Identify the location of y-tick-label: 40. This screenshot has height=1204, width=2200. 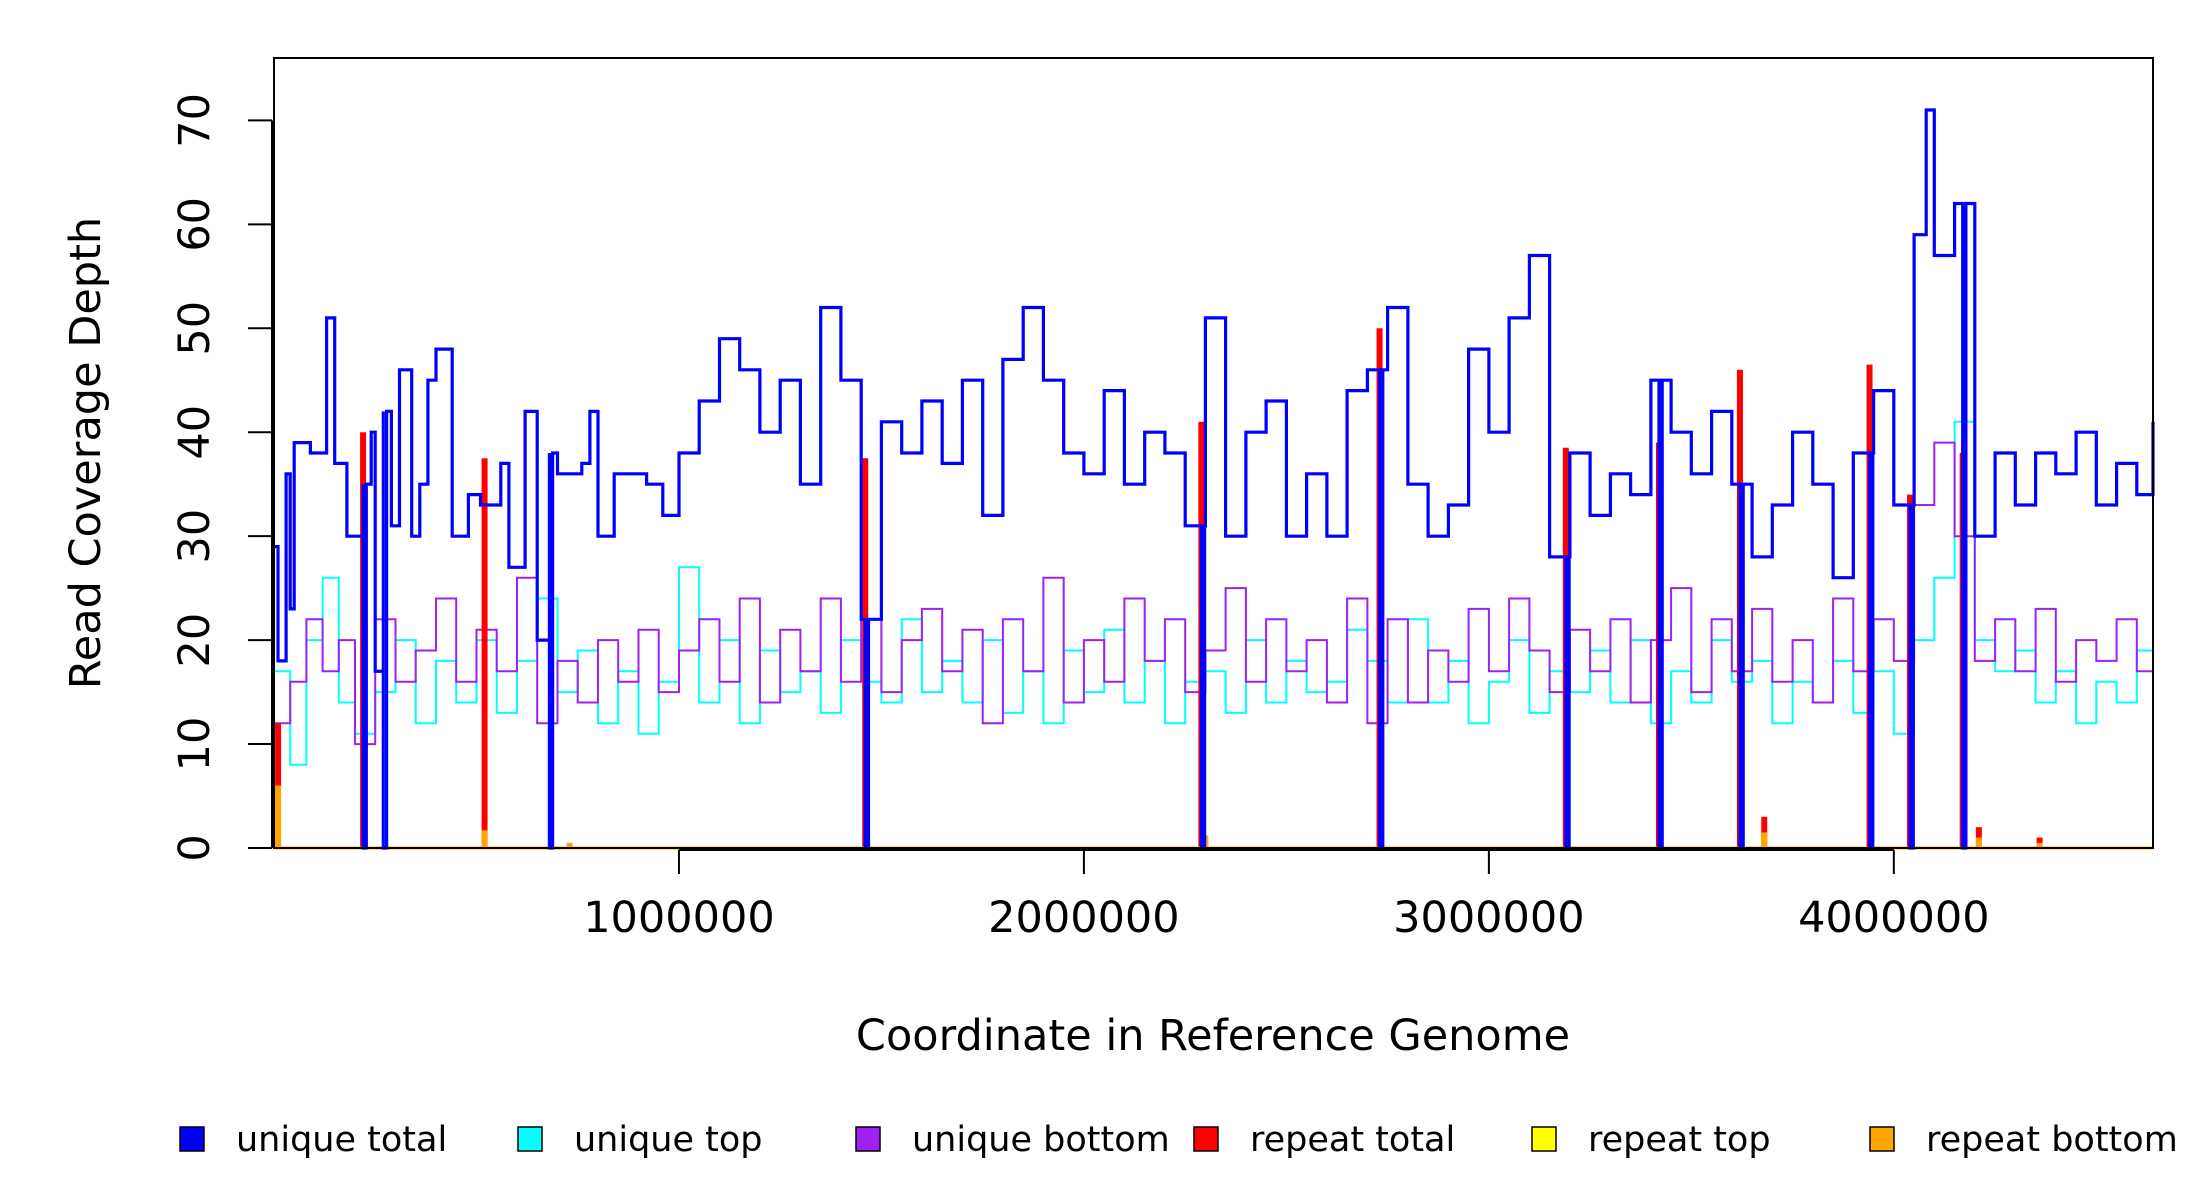
(195, 432).